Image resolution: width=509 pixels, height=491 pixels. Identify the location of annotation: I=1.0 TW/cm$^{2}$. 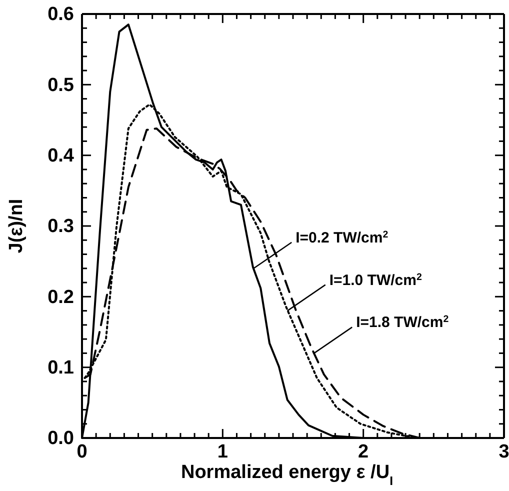
(375, 280).